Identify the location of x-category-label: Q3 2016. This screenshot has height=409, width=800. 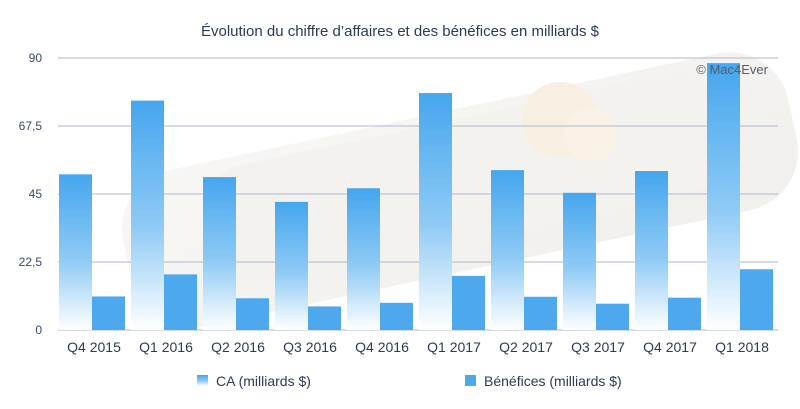
(310, 347).